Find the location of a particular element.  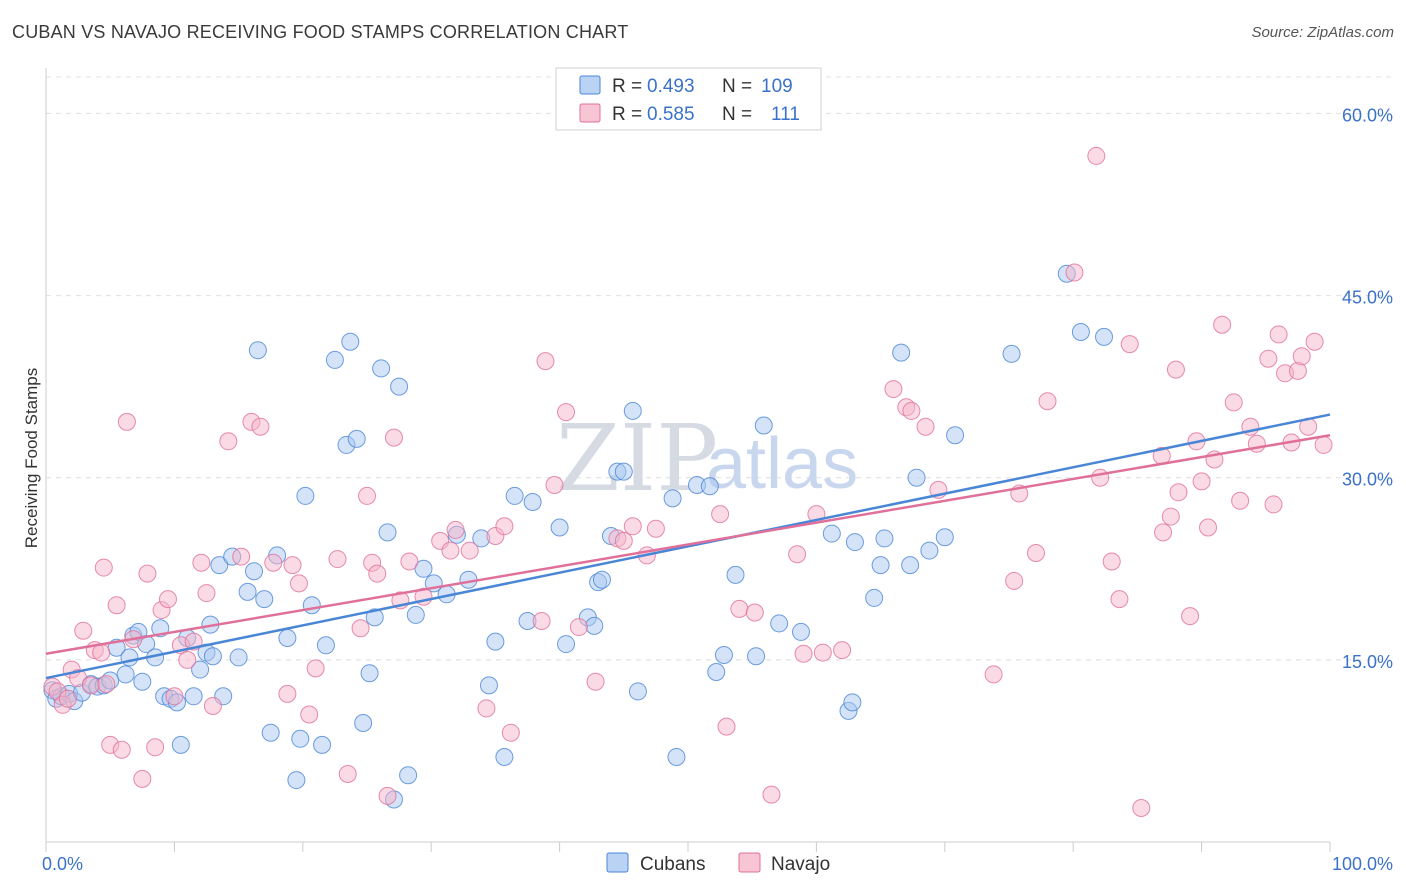

y-axis-label: Receiving Food Stamps is located at coordinates (31, 458).